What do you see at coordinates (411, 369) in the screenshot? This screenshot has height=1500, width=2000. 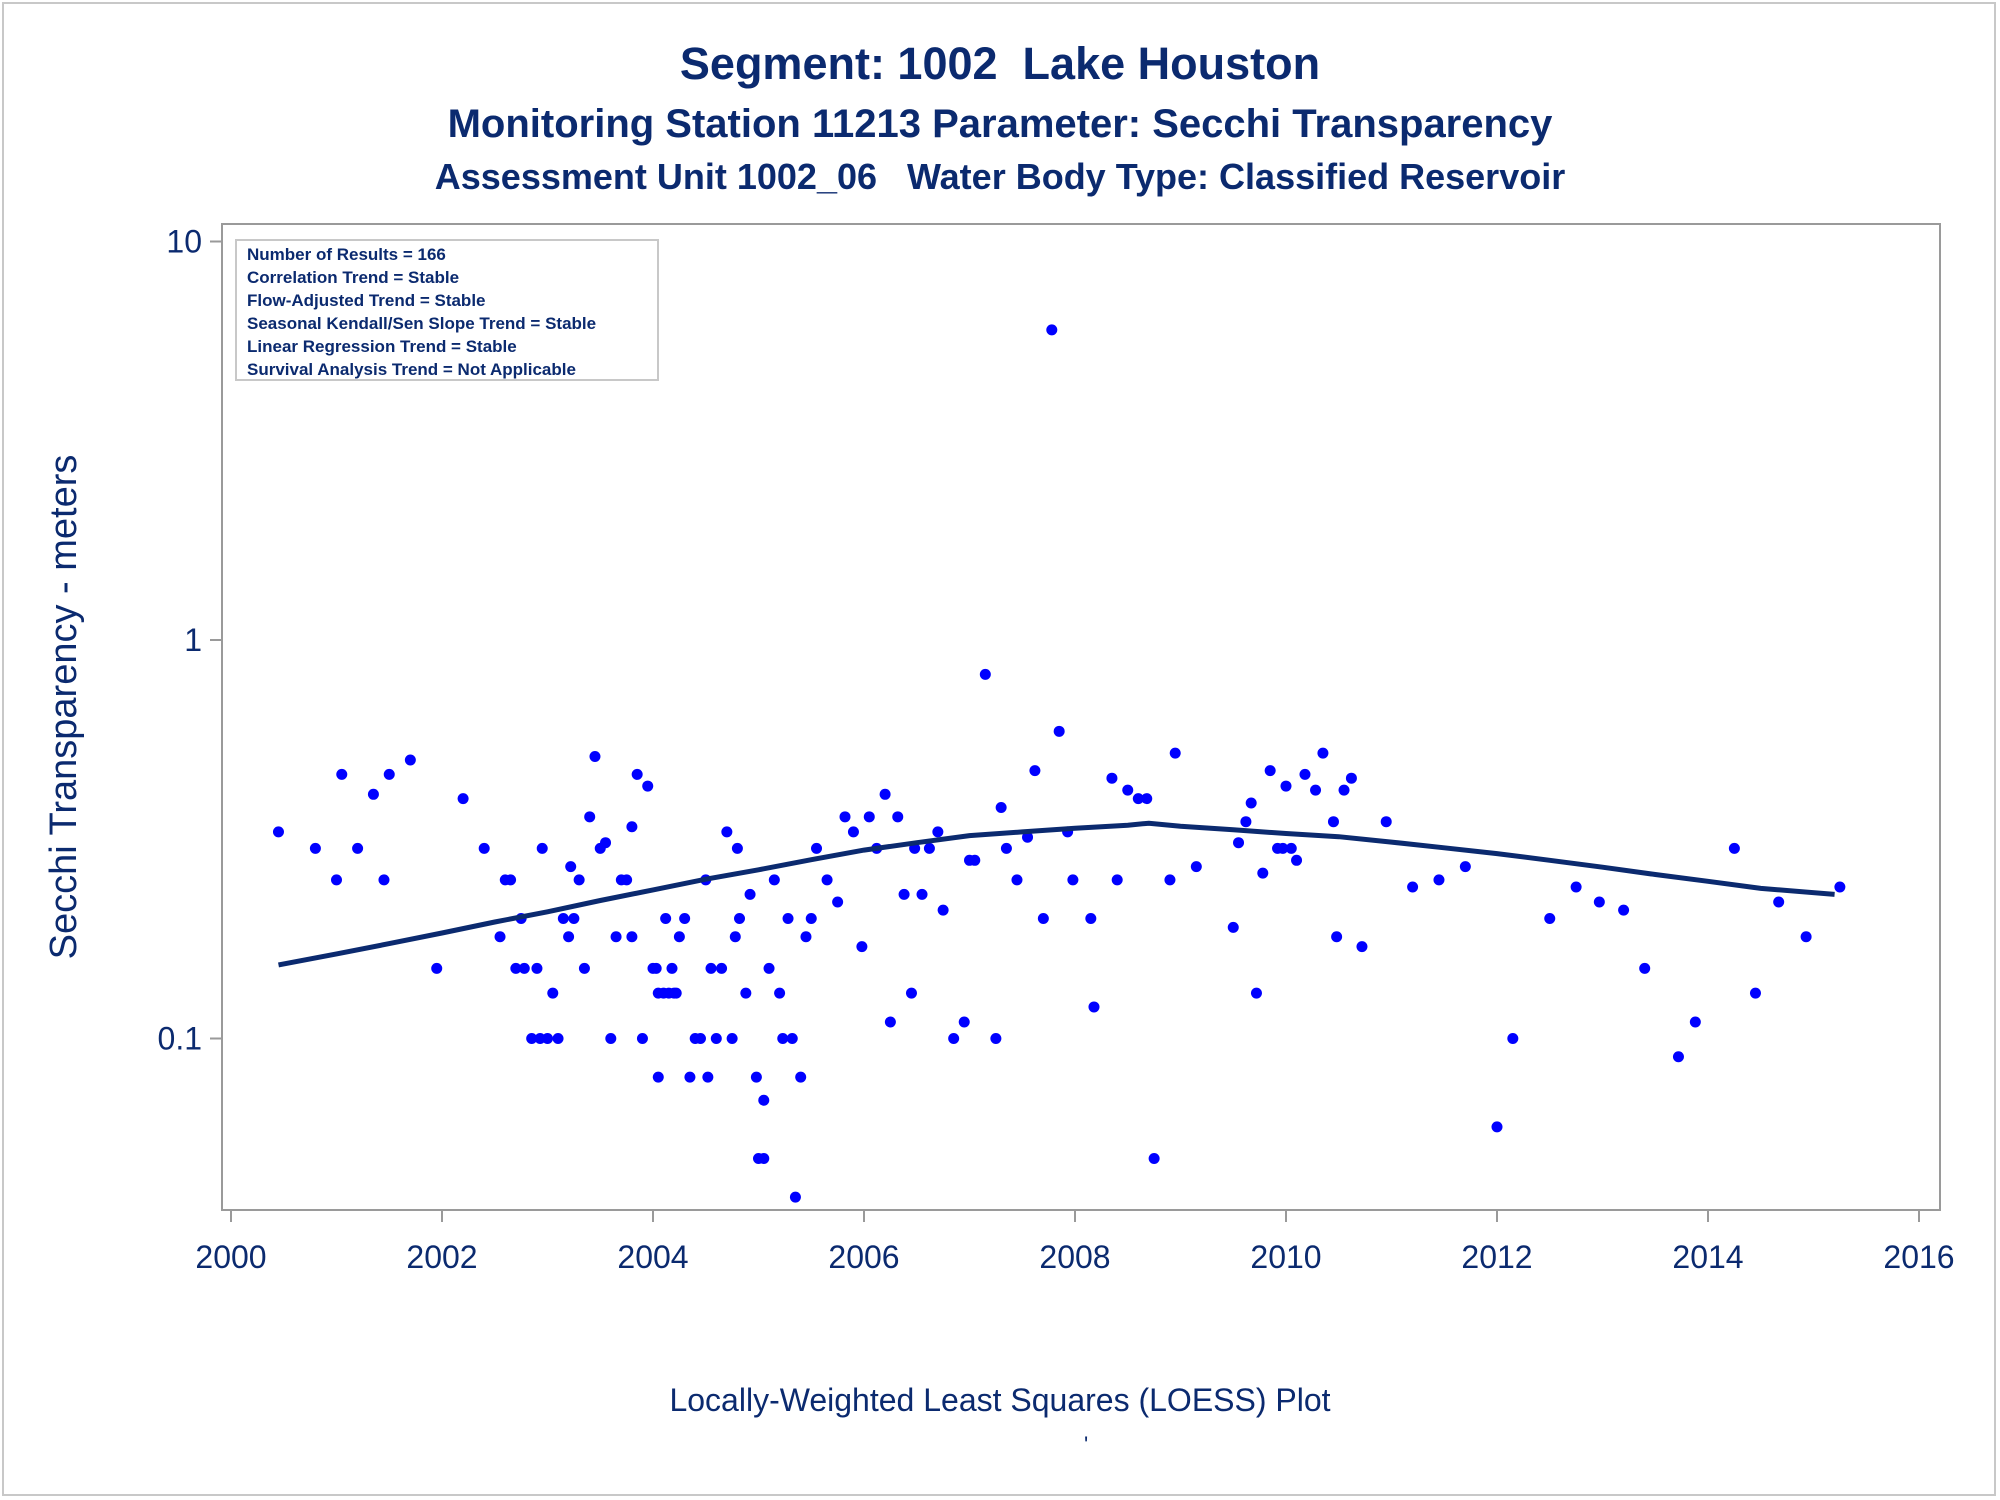 I see `stats-line: Survival Analysis Trend = Not Applicable` at bounding box center [411, 369].